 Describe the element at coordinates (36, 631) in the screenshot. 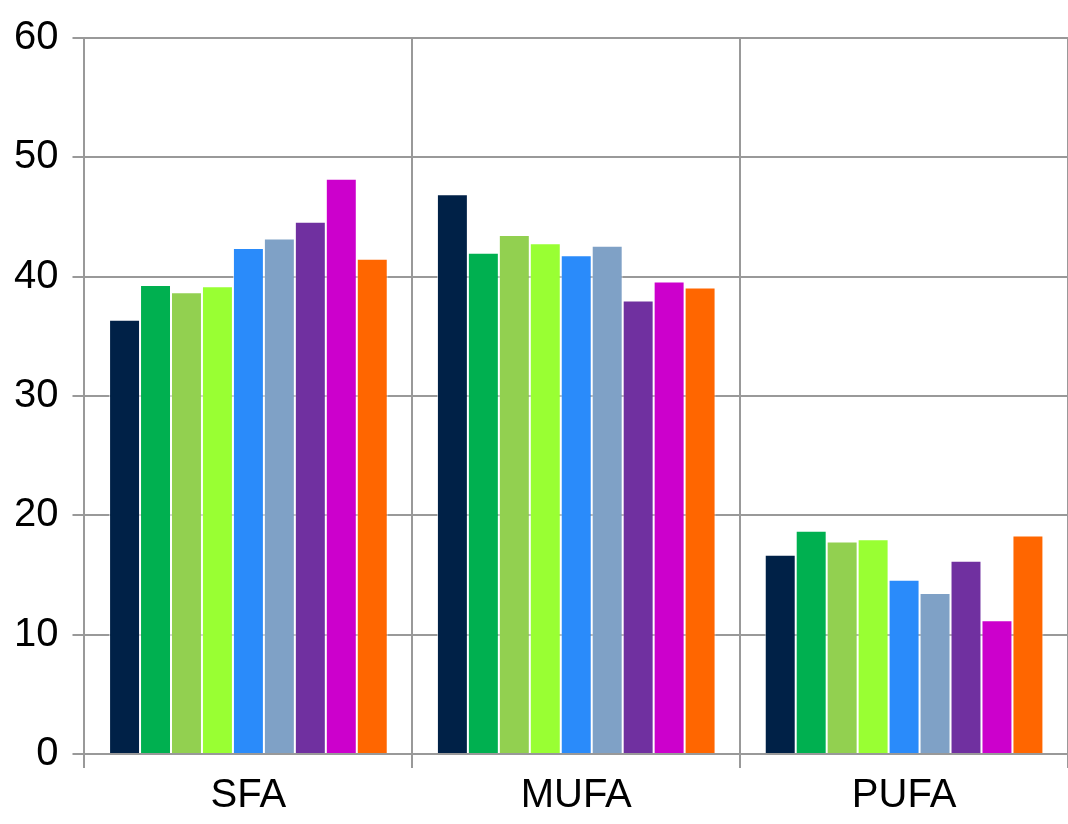

I see `y-tick-label: 10` at that location.